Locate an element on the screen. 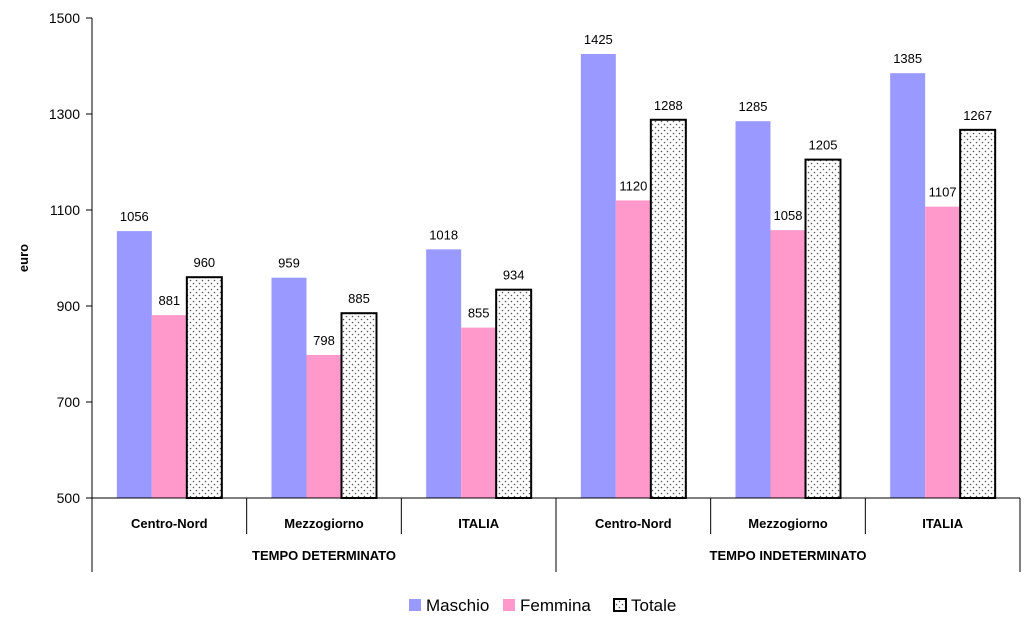  data-label: 1285 is located at coordinates (753, 106).